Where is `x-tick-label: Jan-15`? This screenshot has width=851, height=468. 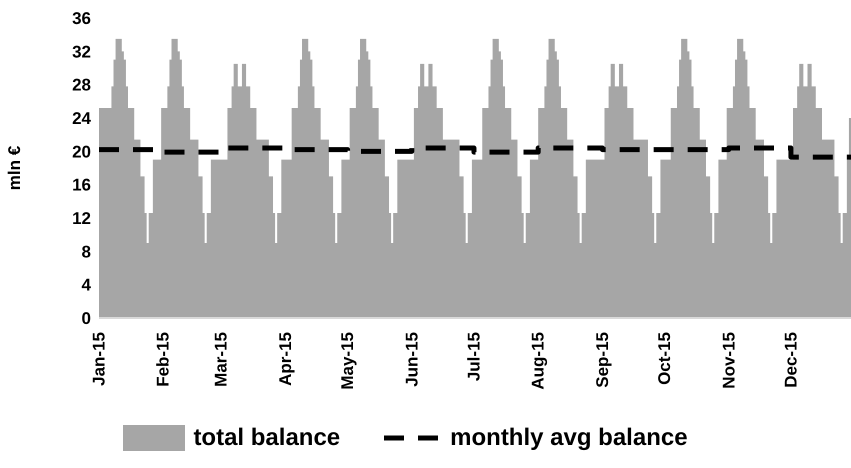 x-tick-label: Jan-15 is located at coordinates (99, 359).